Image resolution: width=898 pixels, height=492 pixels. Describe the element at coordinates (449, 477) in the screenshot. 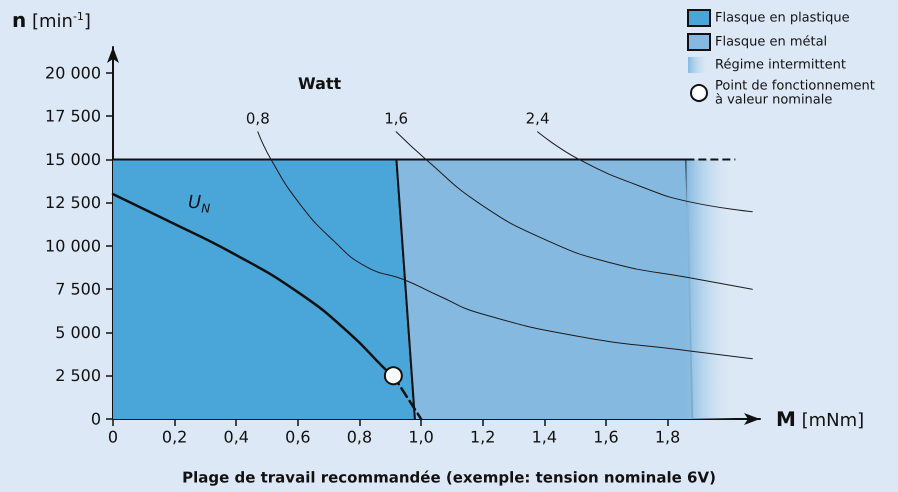

I see `text: Plage de travail recommandée (exemple: tension nominale 6V)` at that location.